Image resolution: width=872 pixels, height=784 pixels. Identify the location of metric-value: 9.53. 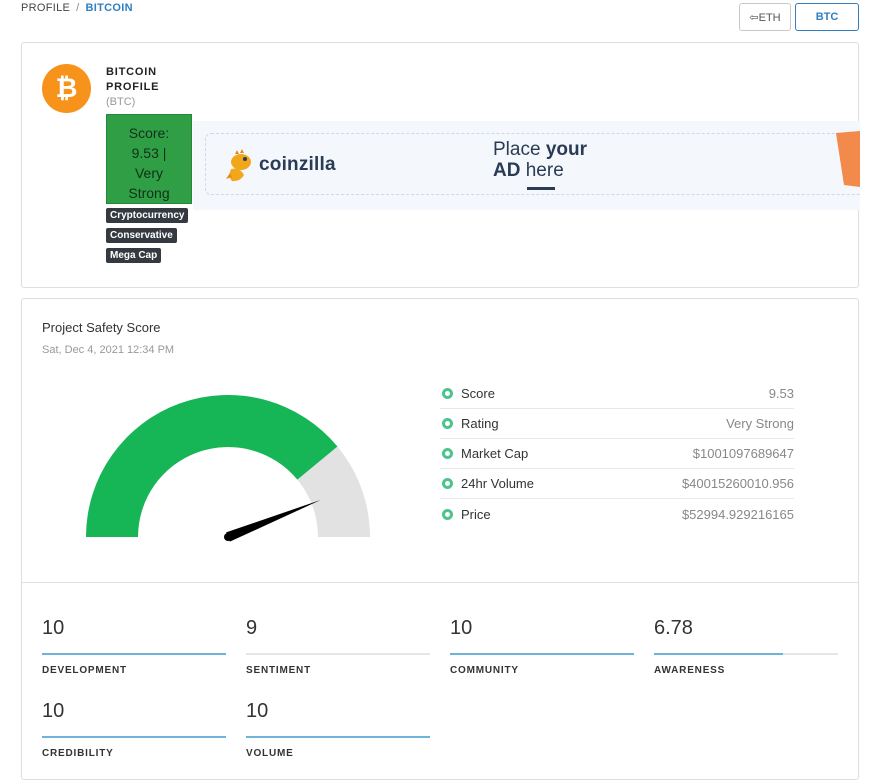
(781, 393).